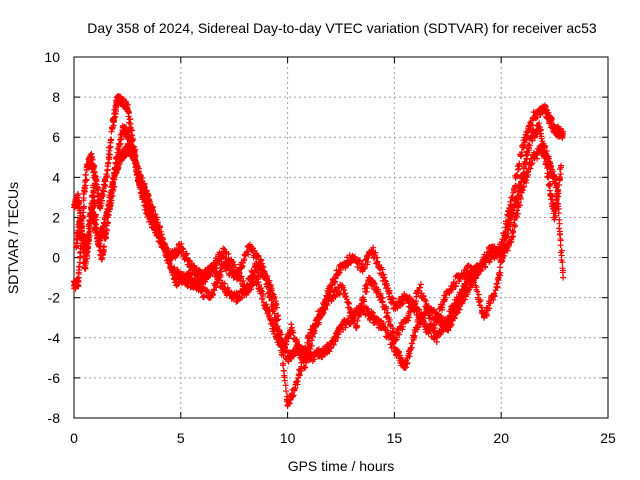 The image size is (640, 480). What do you see at coordinates (181, 438) in the screenshot?
I see `x-tick-label: 5` at bounding box center [181, 438].